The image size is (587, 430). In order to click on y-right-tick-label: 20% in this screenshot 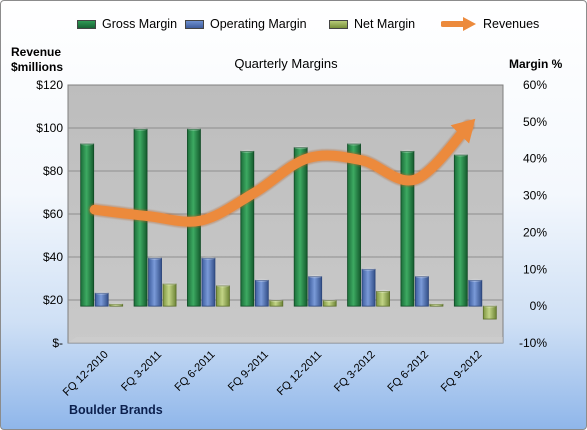, I will do `click(535, 232)`.